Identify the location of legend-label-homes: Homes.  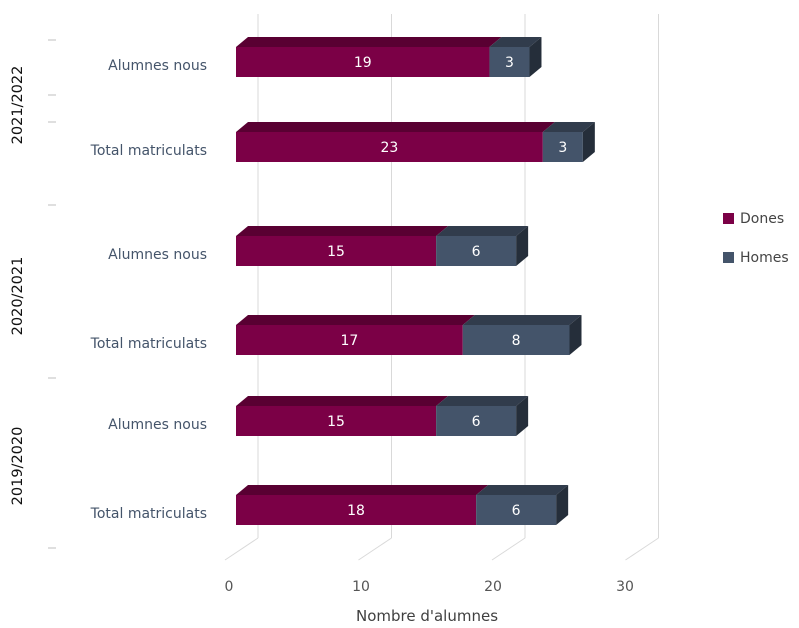
(764, 258).